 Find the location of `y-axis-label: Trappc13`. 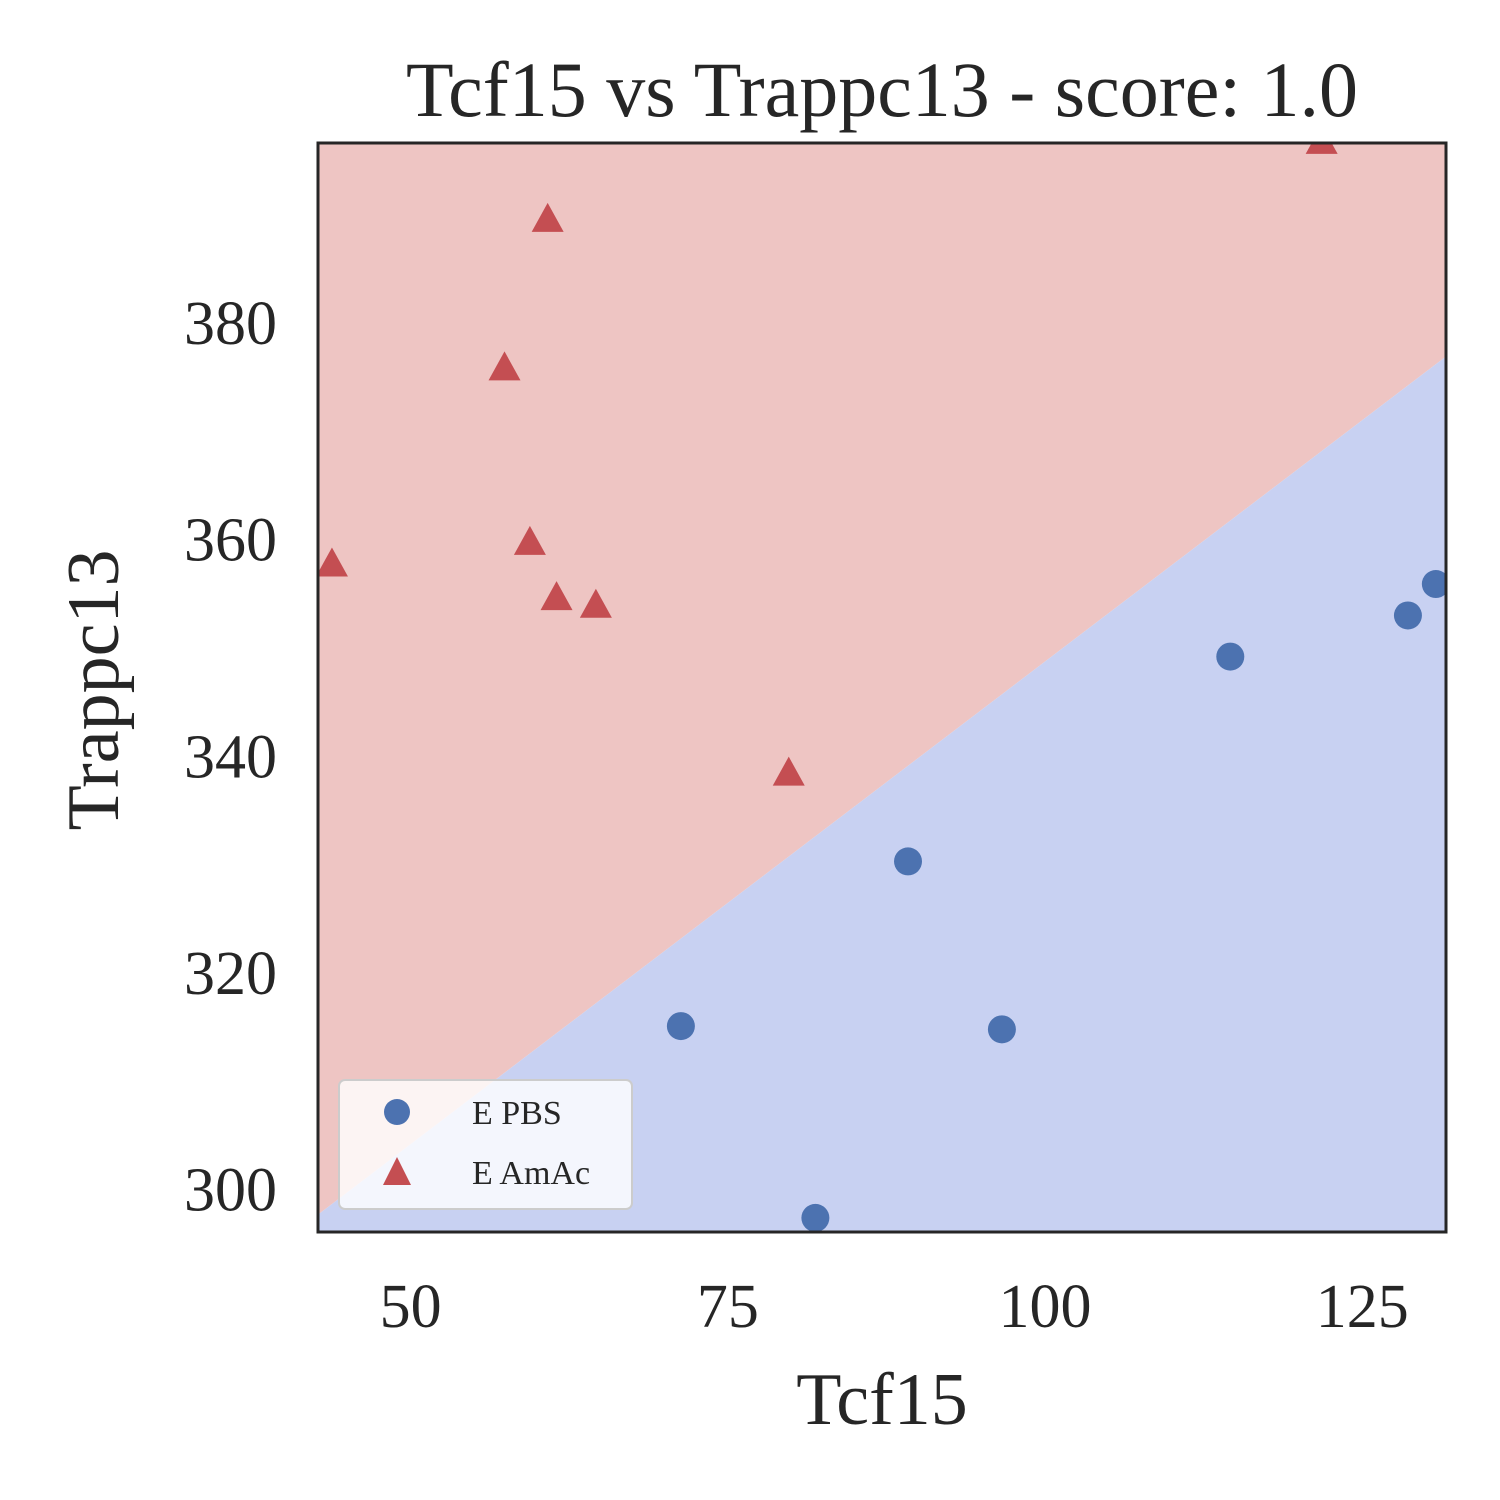

y-axis-label: Trappc13 is located at coordinates (94, 690).